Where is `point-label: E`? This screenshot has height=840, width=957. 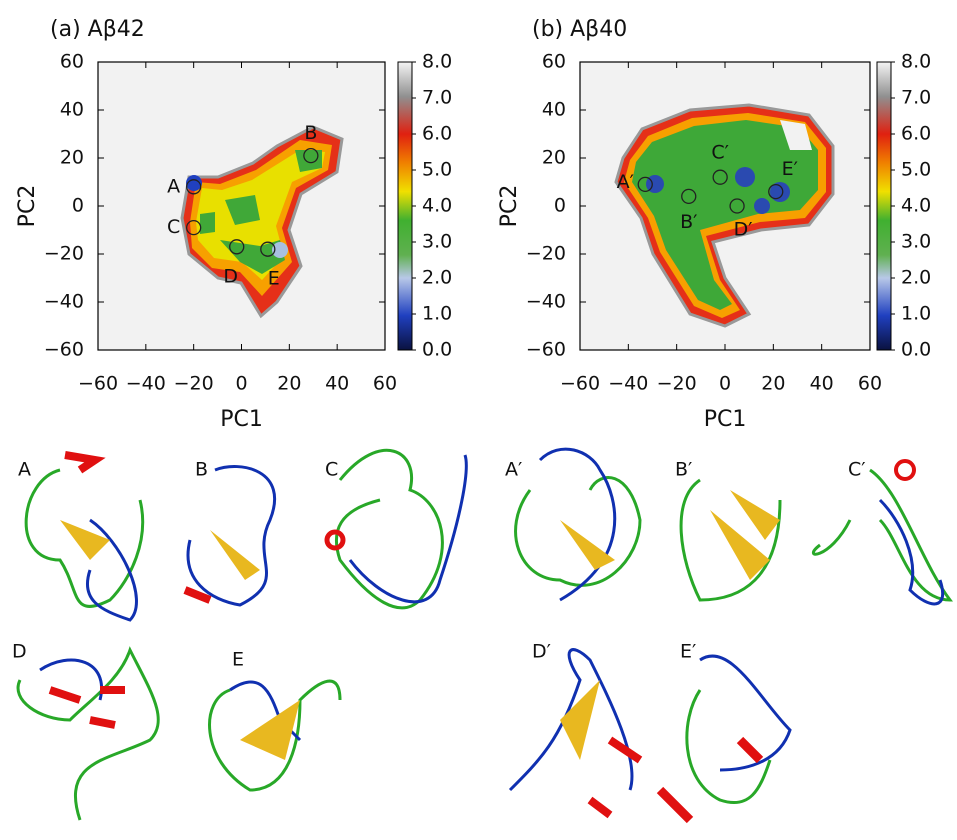 point-label: E is located at coordinates (274, 279).